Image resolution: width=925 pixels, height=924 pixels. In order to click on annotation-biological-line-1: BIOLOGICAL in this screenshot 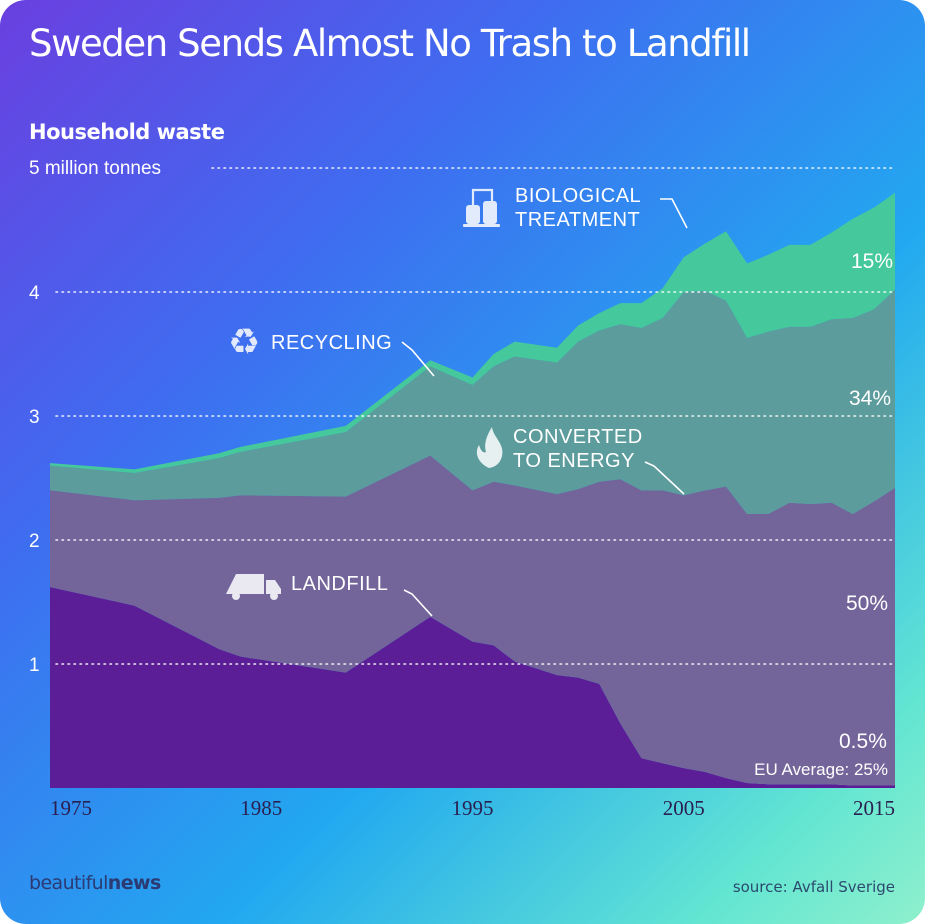, I will do `click(578, 196)`.